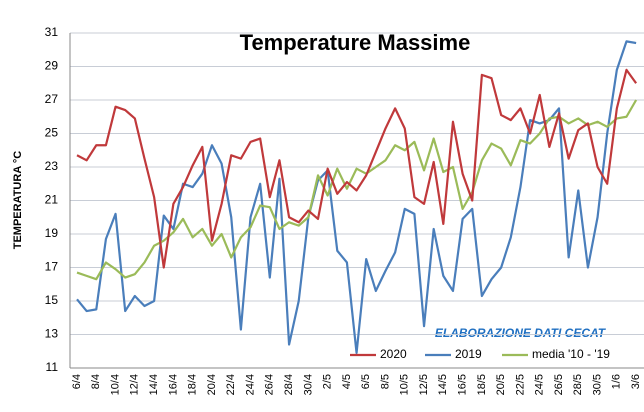 The height and width of the screenshot is (412, 644). Describe the element at coordinates (18, 200) in the screenshot. I see `y-axis-label: TEMPERATURA °C` at that location.